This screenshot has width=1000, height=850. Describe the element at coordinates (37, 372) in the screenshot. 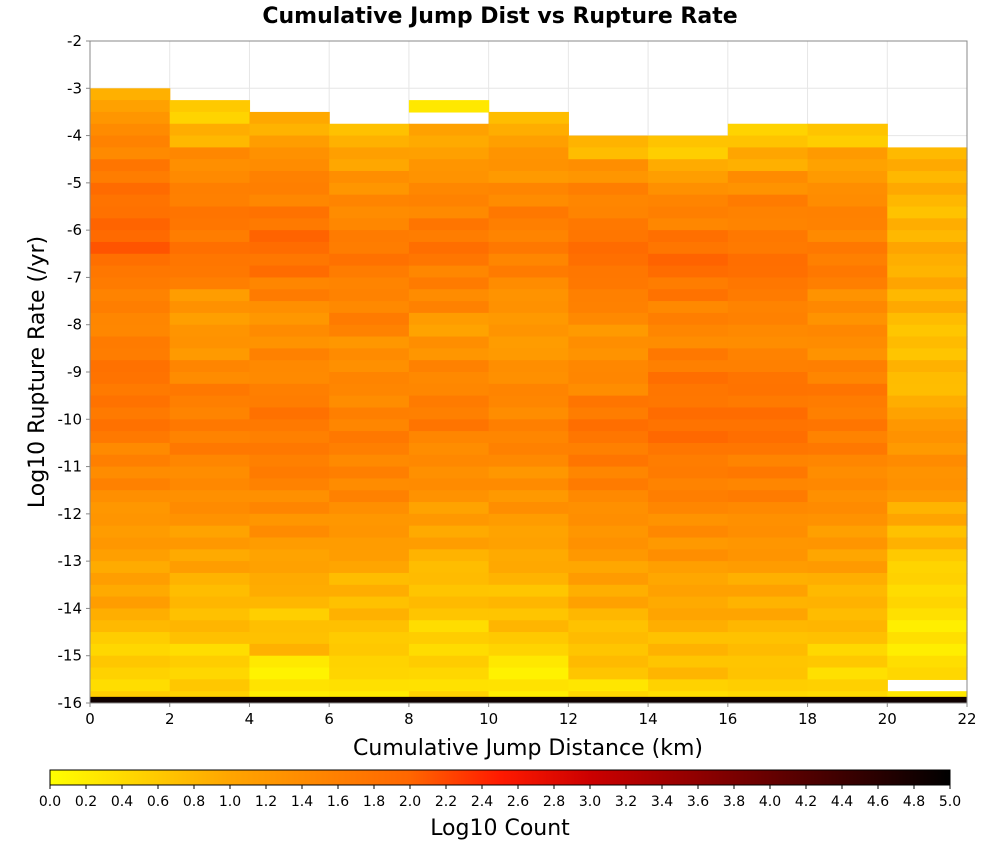

I see `y-axis-label: Log10 Rupture Rate (/yr)` at that location.